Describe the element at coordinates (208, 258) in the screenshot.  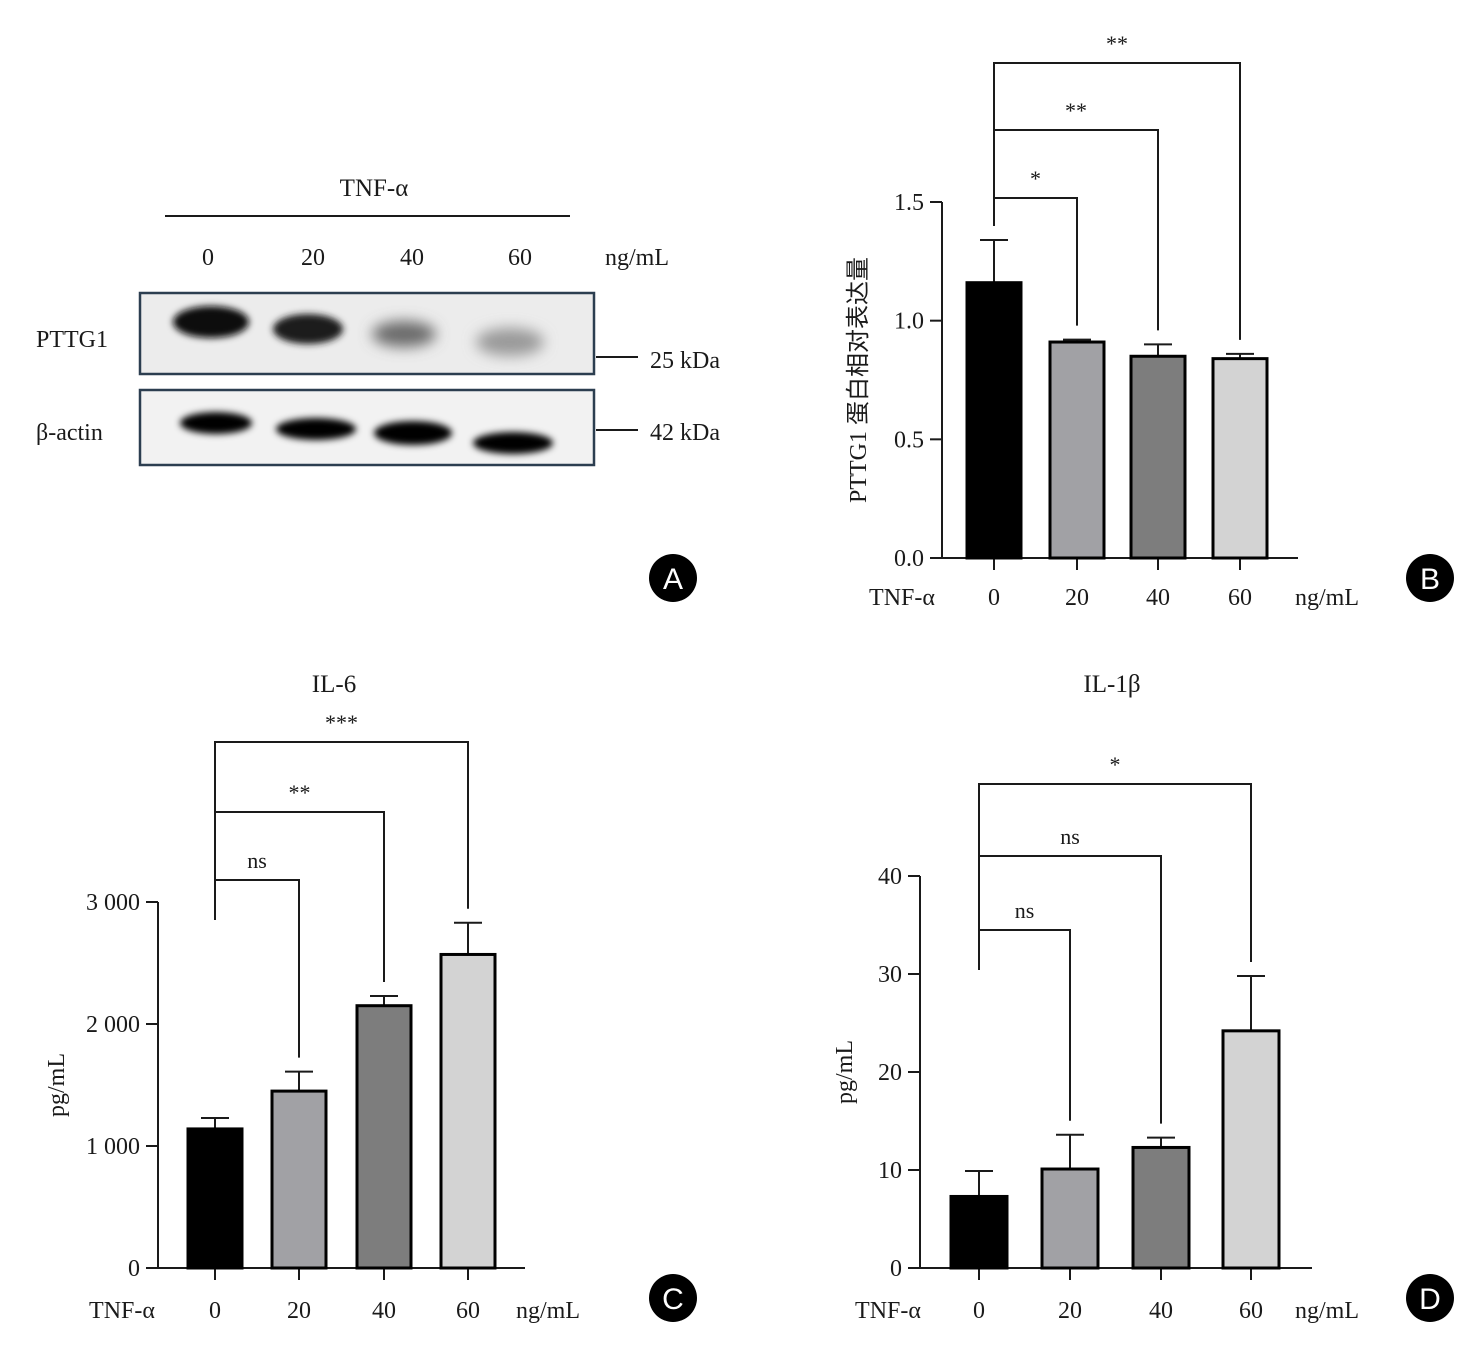
I see `blot-lane-label: 0` at that location.